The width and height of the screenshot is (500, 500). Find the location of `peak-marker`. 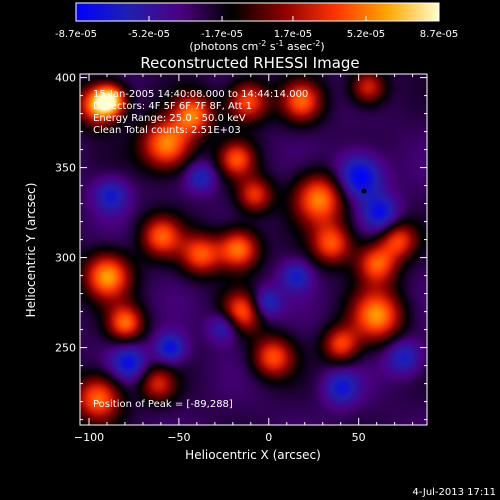

peak-marker is located at coordinates (364, 191).